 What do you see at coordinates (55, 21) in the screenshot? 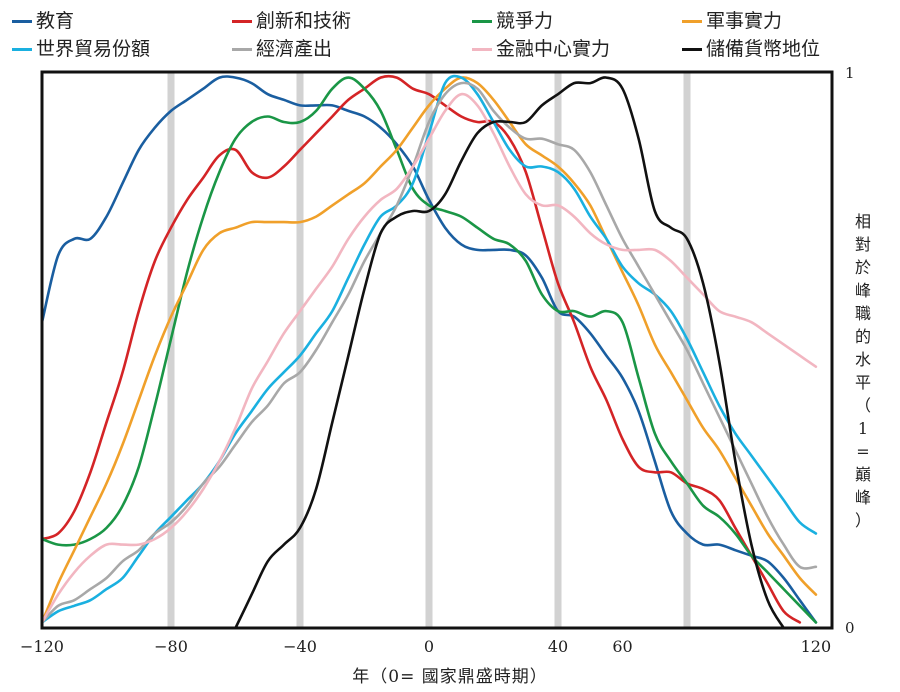
I see `legend-label: 教育` at bounding box center [55, 21].